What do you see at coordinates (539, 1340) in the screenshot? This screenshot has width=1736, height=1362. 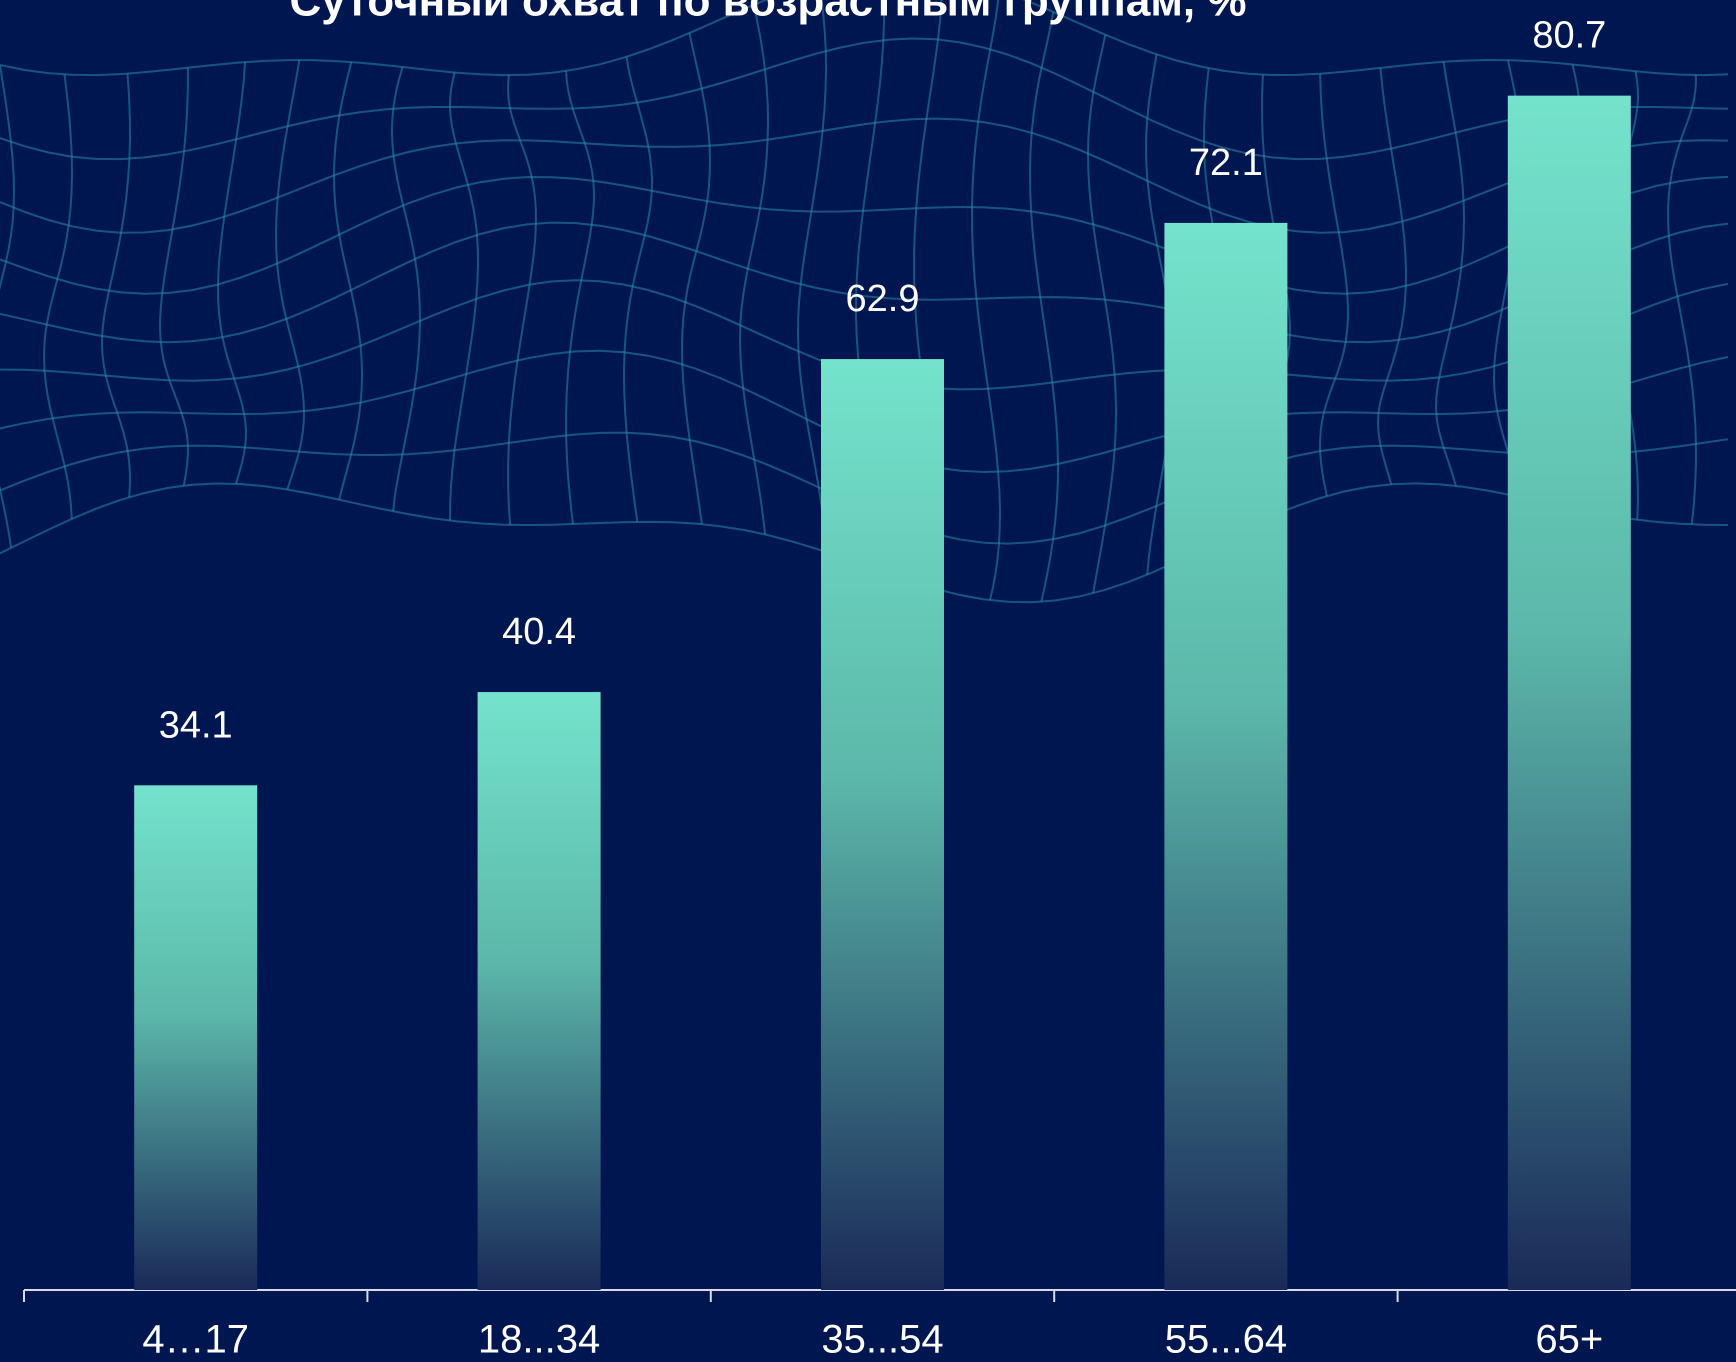 I see `x-tick-label: 18...34` at bounding box center [539, 1340].